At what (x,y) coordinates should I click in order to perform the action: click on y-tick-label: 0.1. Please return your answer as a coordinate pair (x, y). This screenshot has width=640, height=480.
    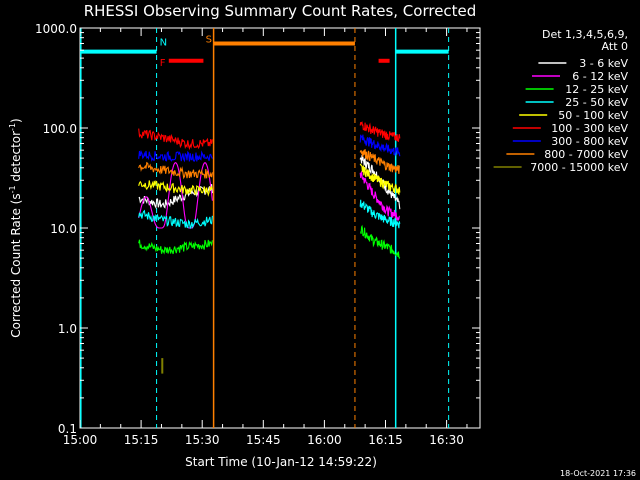
    Looking at the image, I should click on (67, 429).